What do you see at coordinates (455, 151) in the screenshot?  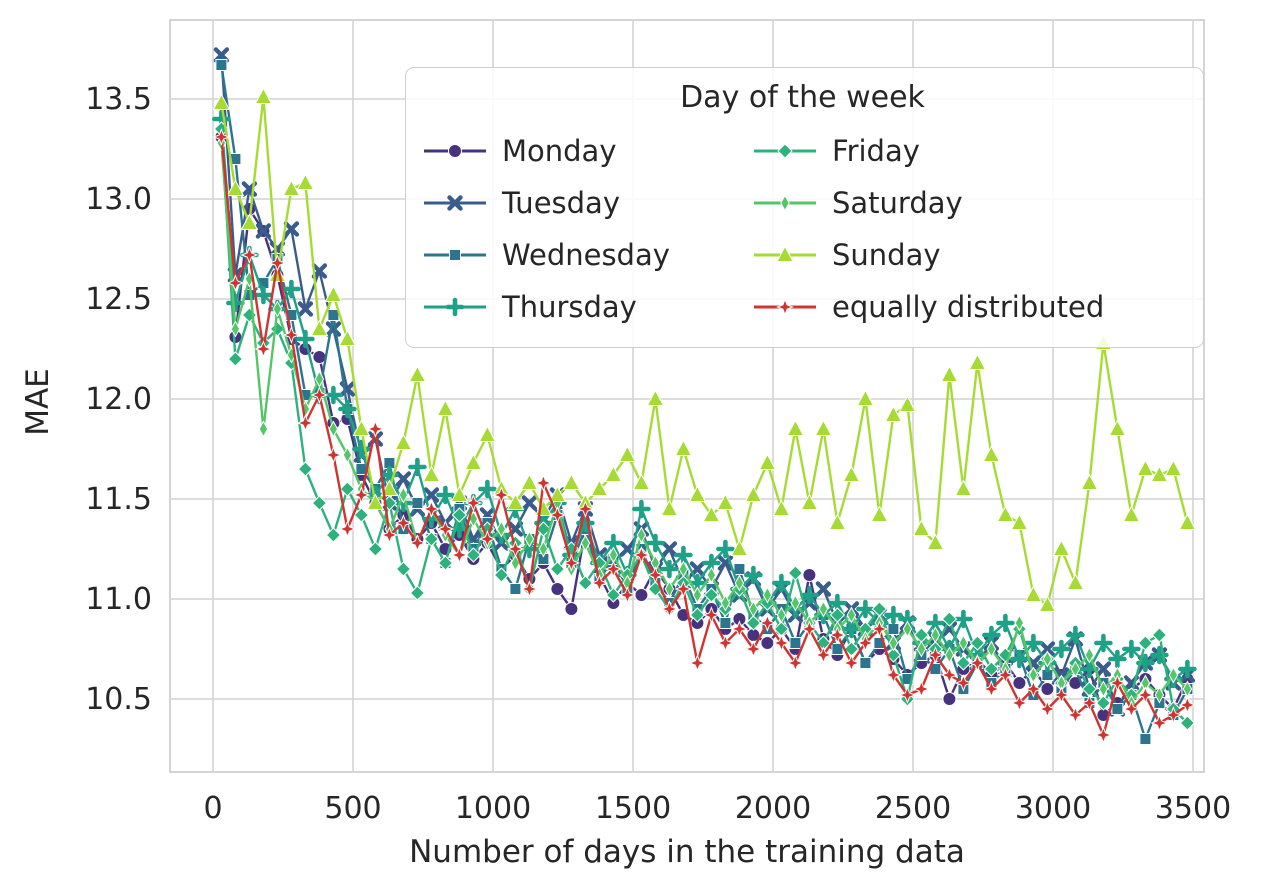 I see `monday-marker-icon` at bounding box center [455, 151].